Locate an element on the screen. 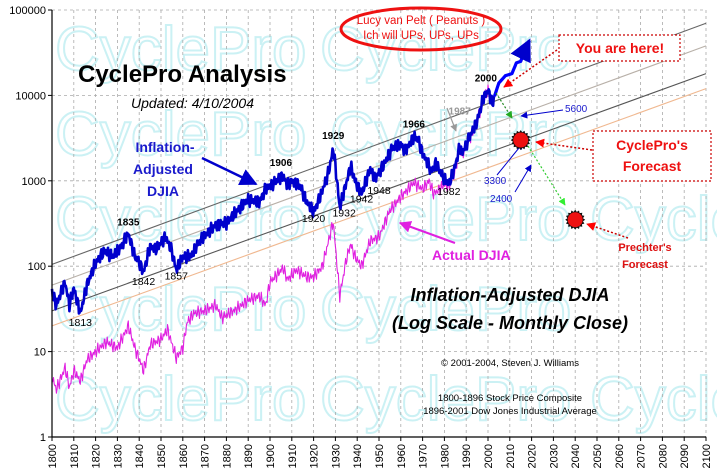  projection-line is located at coordinates (511, 67).